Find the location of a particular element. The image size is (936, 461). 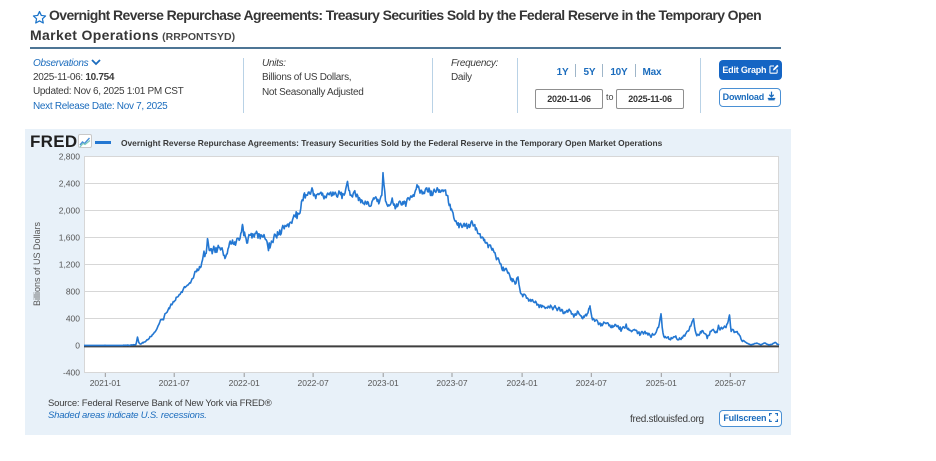

svg-text: 2025-07 is located at coordinates (730, 383).